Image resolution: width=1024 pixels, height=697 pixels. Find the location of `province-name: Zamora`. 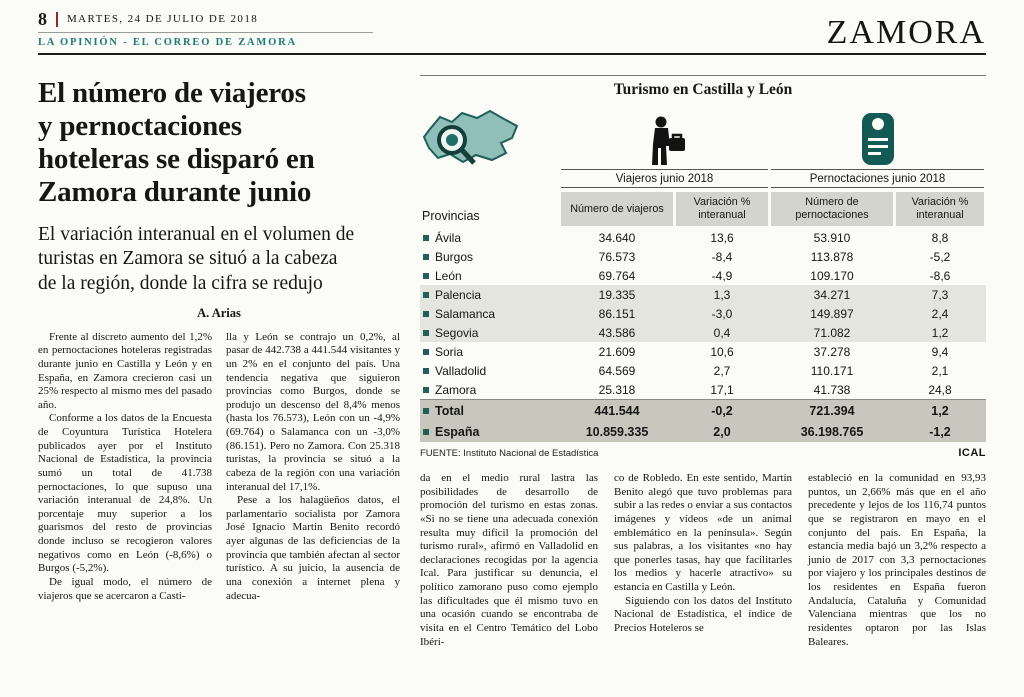

province-name: Zamora is located at coordinates (456, 389).